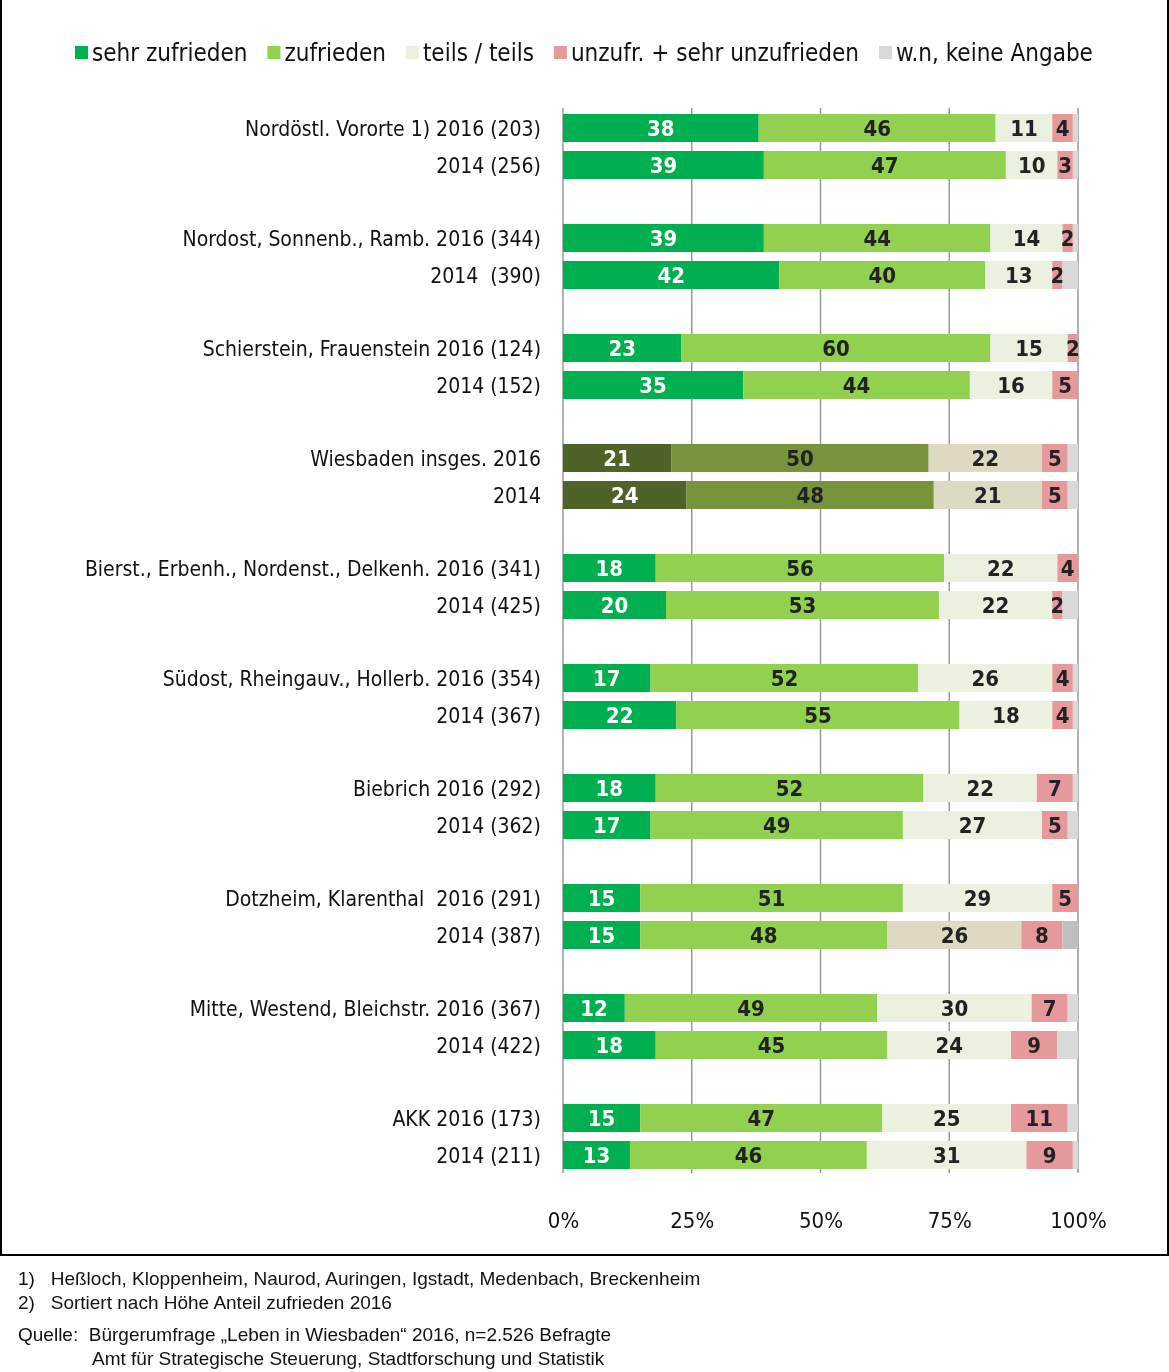 Image resolution: width=1169 pixels, height=1372 pixels. I want to click on data-label: 60, so click(836, 348).